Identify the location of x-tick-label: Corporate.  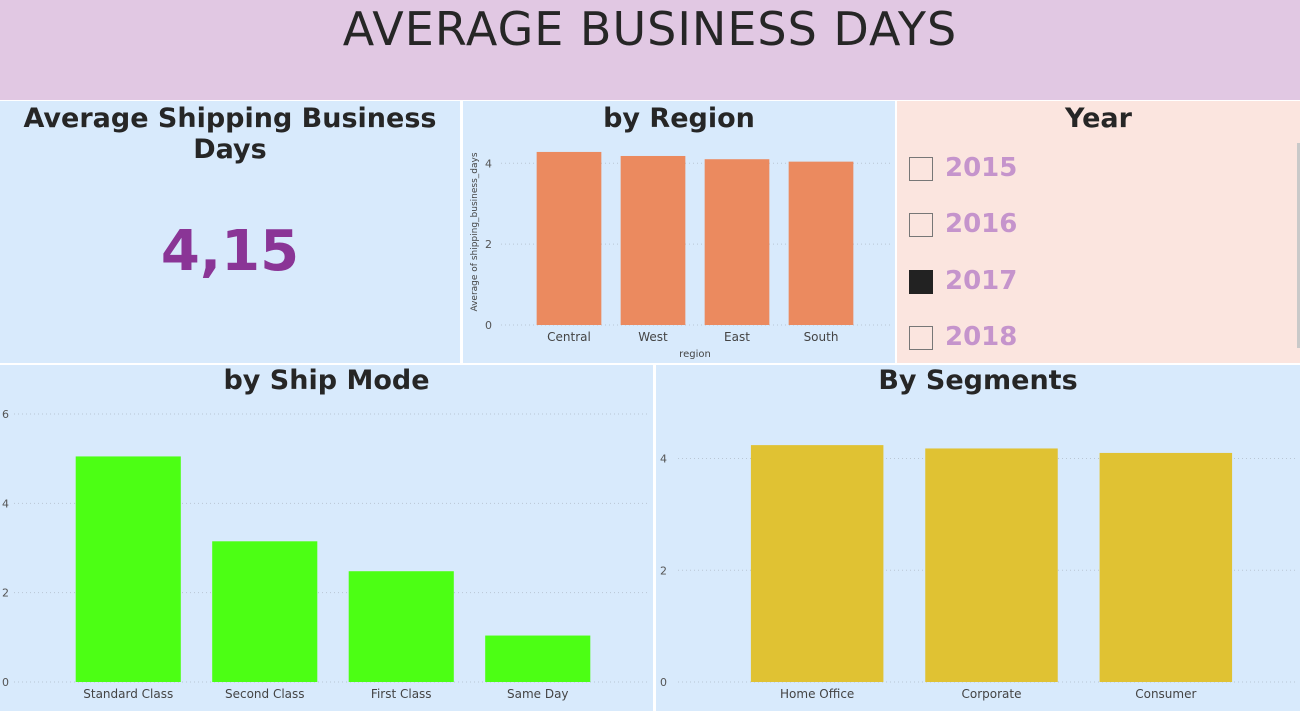
(992, 694).